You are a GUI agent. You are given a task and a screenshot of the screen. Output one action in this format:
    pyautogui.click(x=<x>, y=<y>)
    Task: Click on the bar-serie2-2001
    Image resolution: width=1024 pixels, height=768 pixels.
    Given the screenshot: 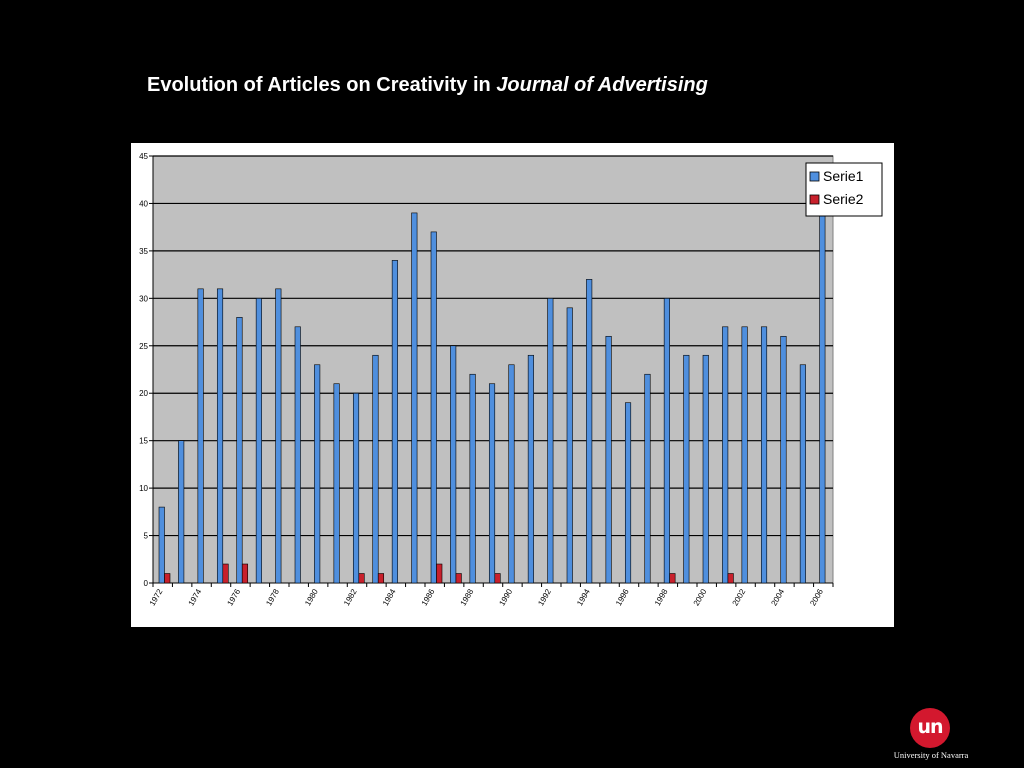 What is the action you would take?
    pyautogui.click(x=730, y=578)
    